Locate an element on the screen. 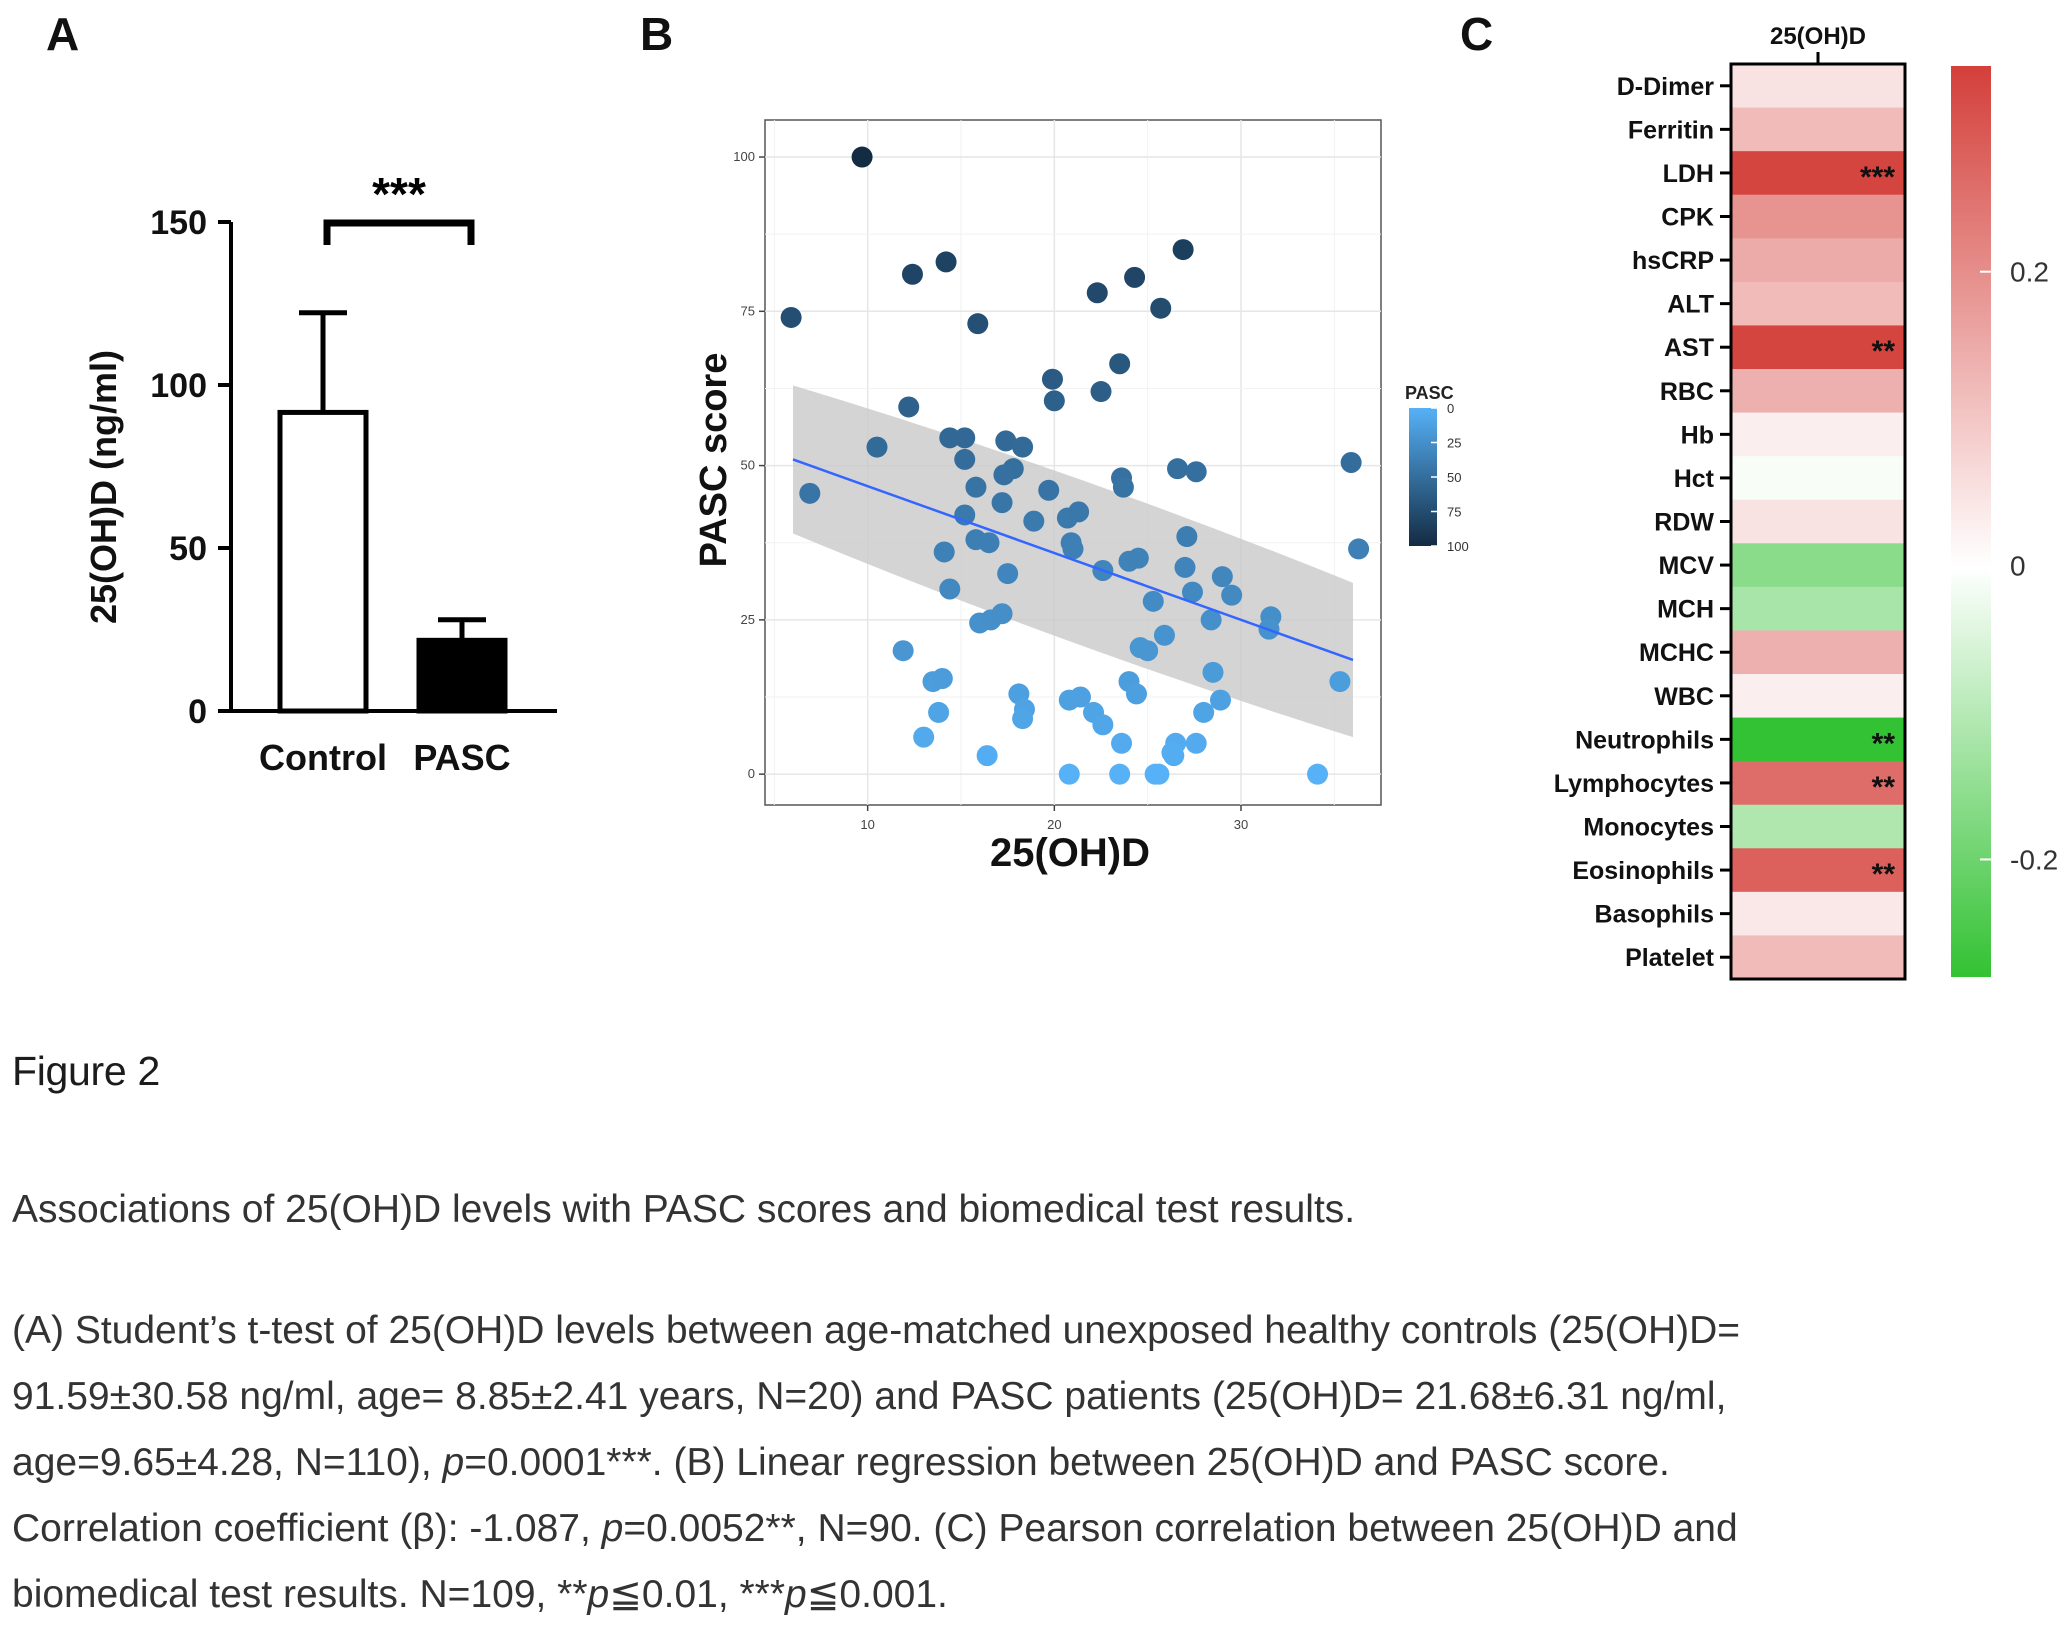 Image resolution: width=2068 pixels, height=1628 pixels. c-cell-wbc is located at coordinates (1818, 696).